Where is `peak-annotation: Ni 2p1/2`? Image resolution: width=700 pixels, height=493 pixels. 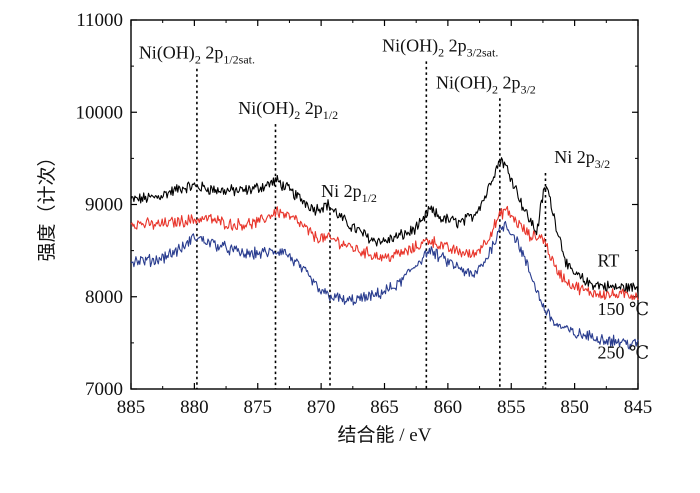 peak-annotation: Ni 2p1/2 is located at coordinates (349, 193).